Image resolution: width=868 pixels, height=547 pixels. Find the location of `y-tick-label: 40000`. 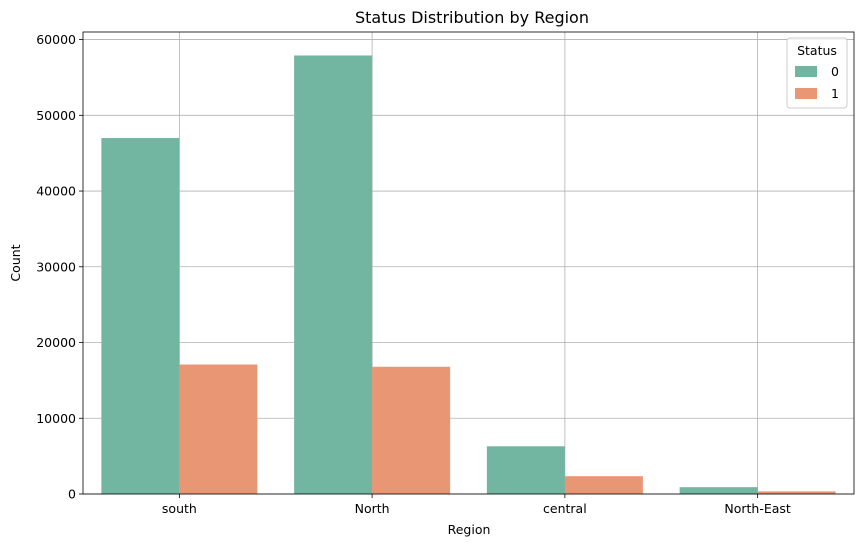

y-tick-label: 40000 is located at coordinates (56, 191).